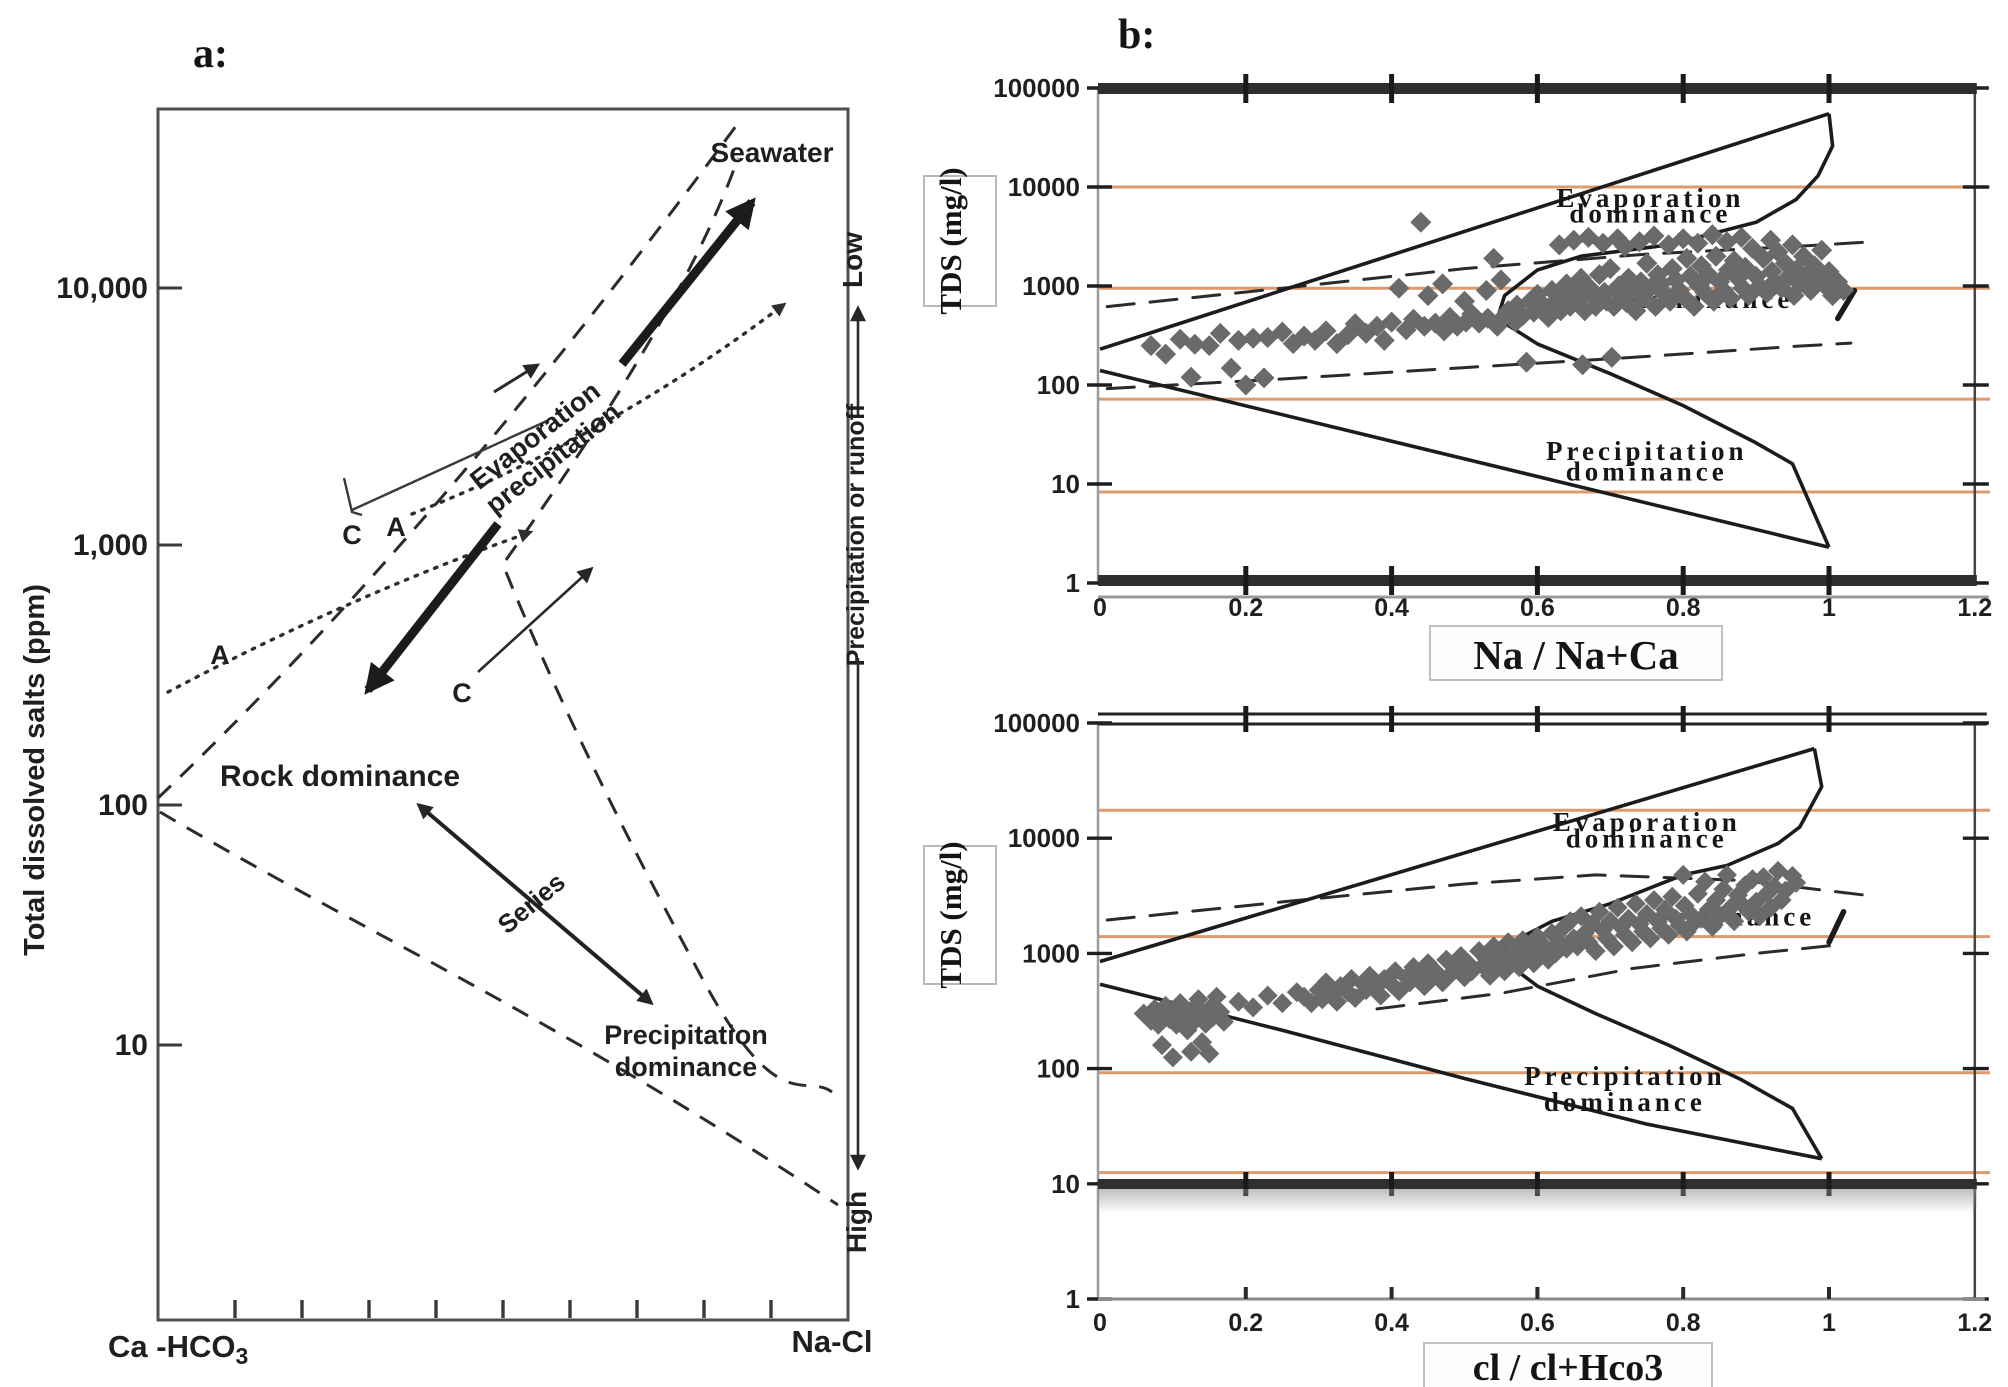 The height and width of the screenshot is (1387, 2008). I want to click on envelope-inner-lower-dashed, so click(668, 832).